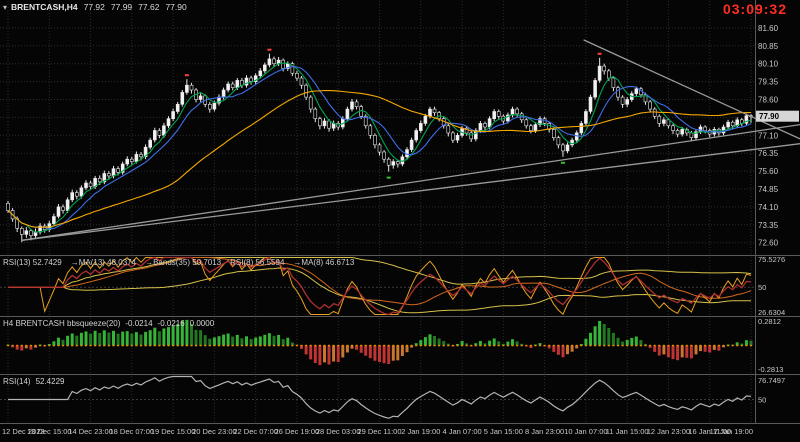 The height and width of the screenshot is (442, 800). Describe the element at coordinates (214, 431) in the screenshot. I see `time-axis-label: 20 Dec 23:00` at that location.